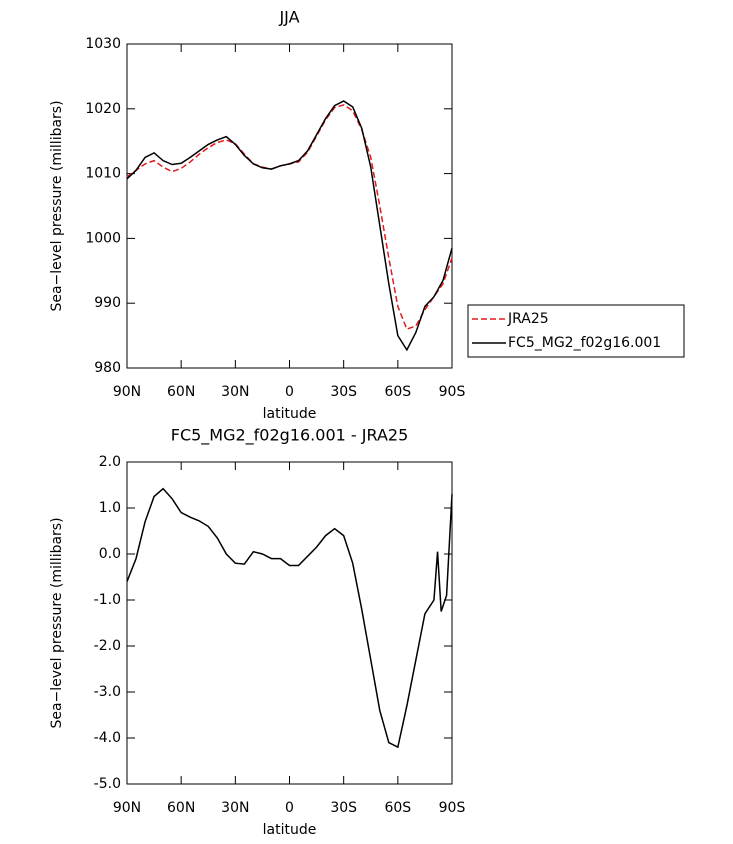  What do you see at coordinates (107, 646) in the screenshot?
I see `y-tick-label: -2.0` at bounding box center [107, 646].